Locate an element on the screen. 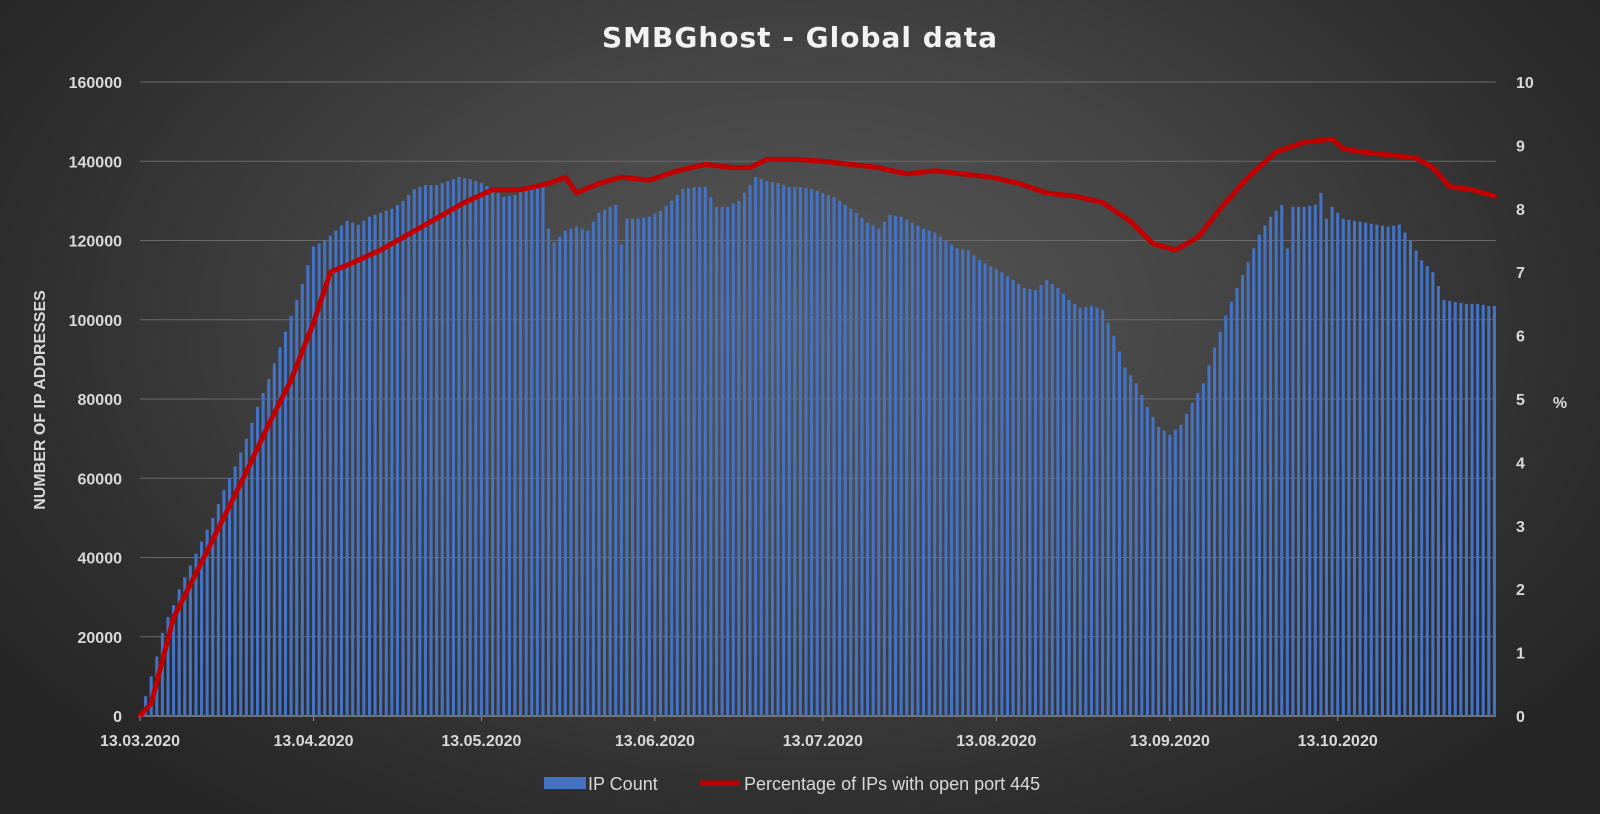 The image size is (1600, 814). y2-tick-label: 9 is located at coordinates (1520, 146).